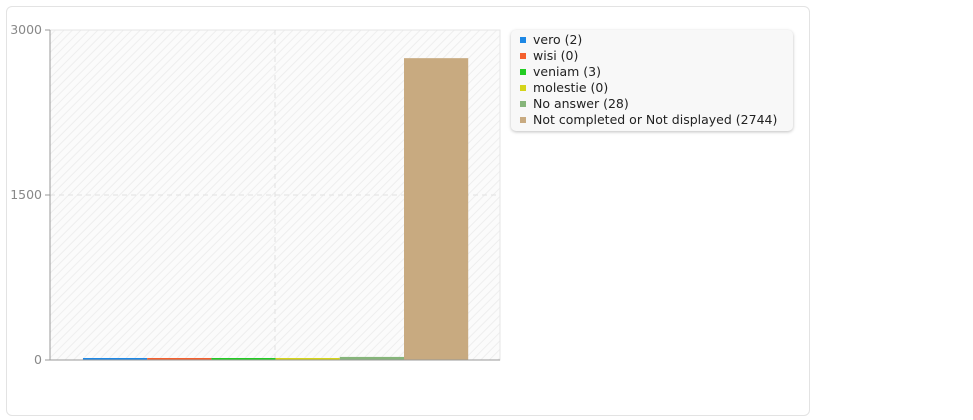 The height and width of the screenshot is (420, 973). Describe the element at coordinates (656, 72) in the screenshot. I see `legend-item: veniam (3)` at that location.